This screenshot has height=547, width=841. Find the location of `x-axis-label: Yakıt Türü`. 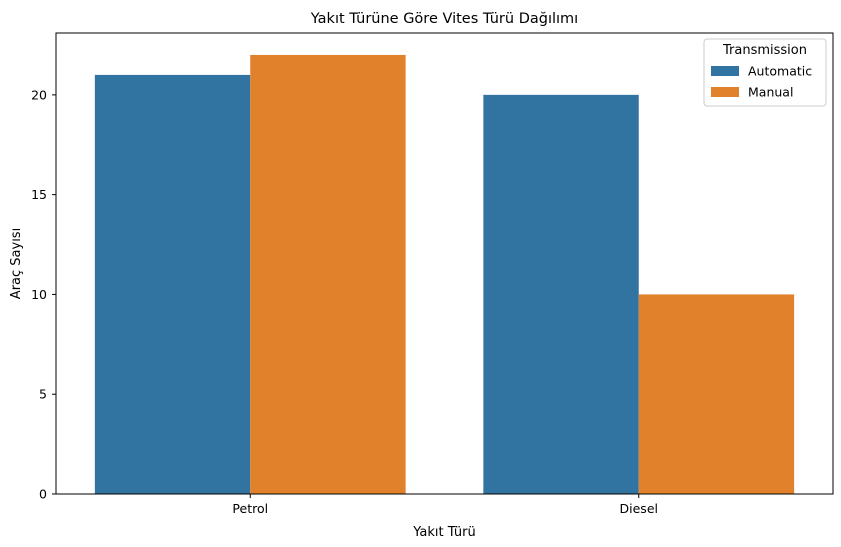

x-axis-label: Yakıt Türü is located at coordinates (443, 532).